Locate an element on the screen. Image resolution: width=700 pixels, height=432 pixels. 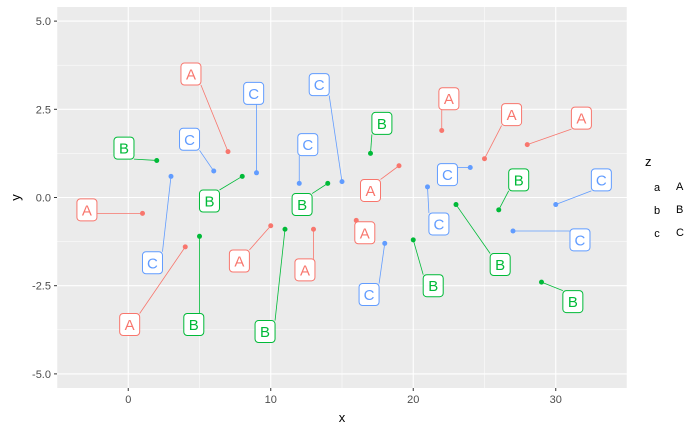
x-tick-label: 20 is located at coordinates (413, 400).